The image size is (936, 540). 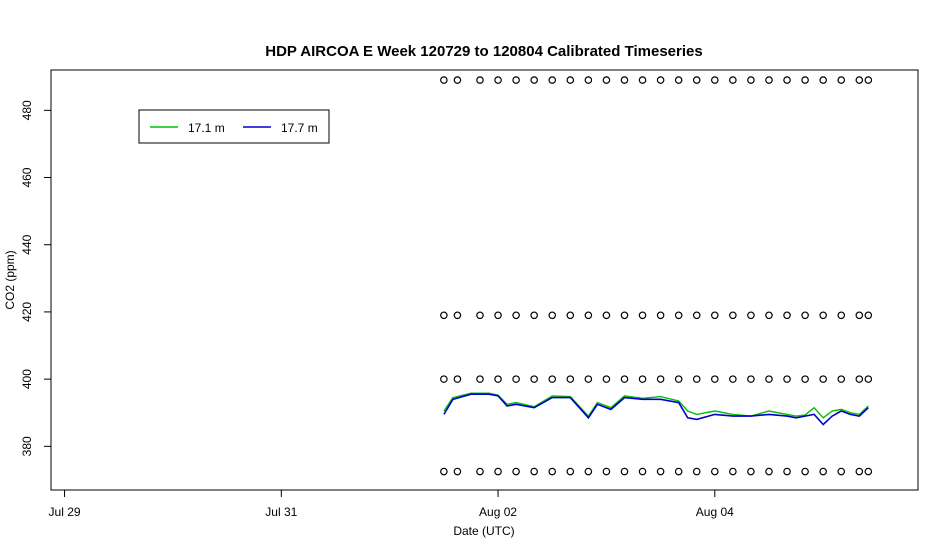 I want to click on x-axis: Jul 29 Jul 31 Aug 02 Aug 04, so click(x=391, y=504).